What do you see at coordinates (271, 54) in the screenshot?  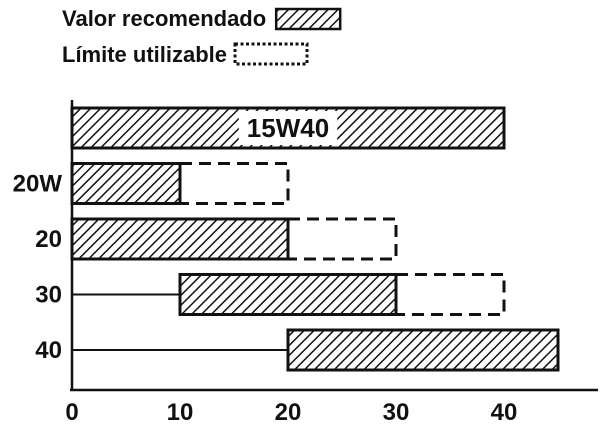 I see `legend-swatch-limit` at bounding box center [271, 54].